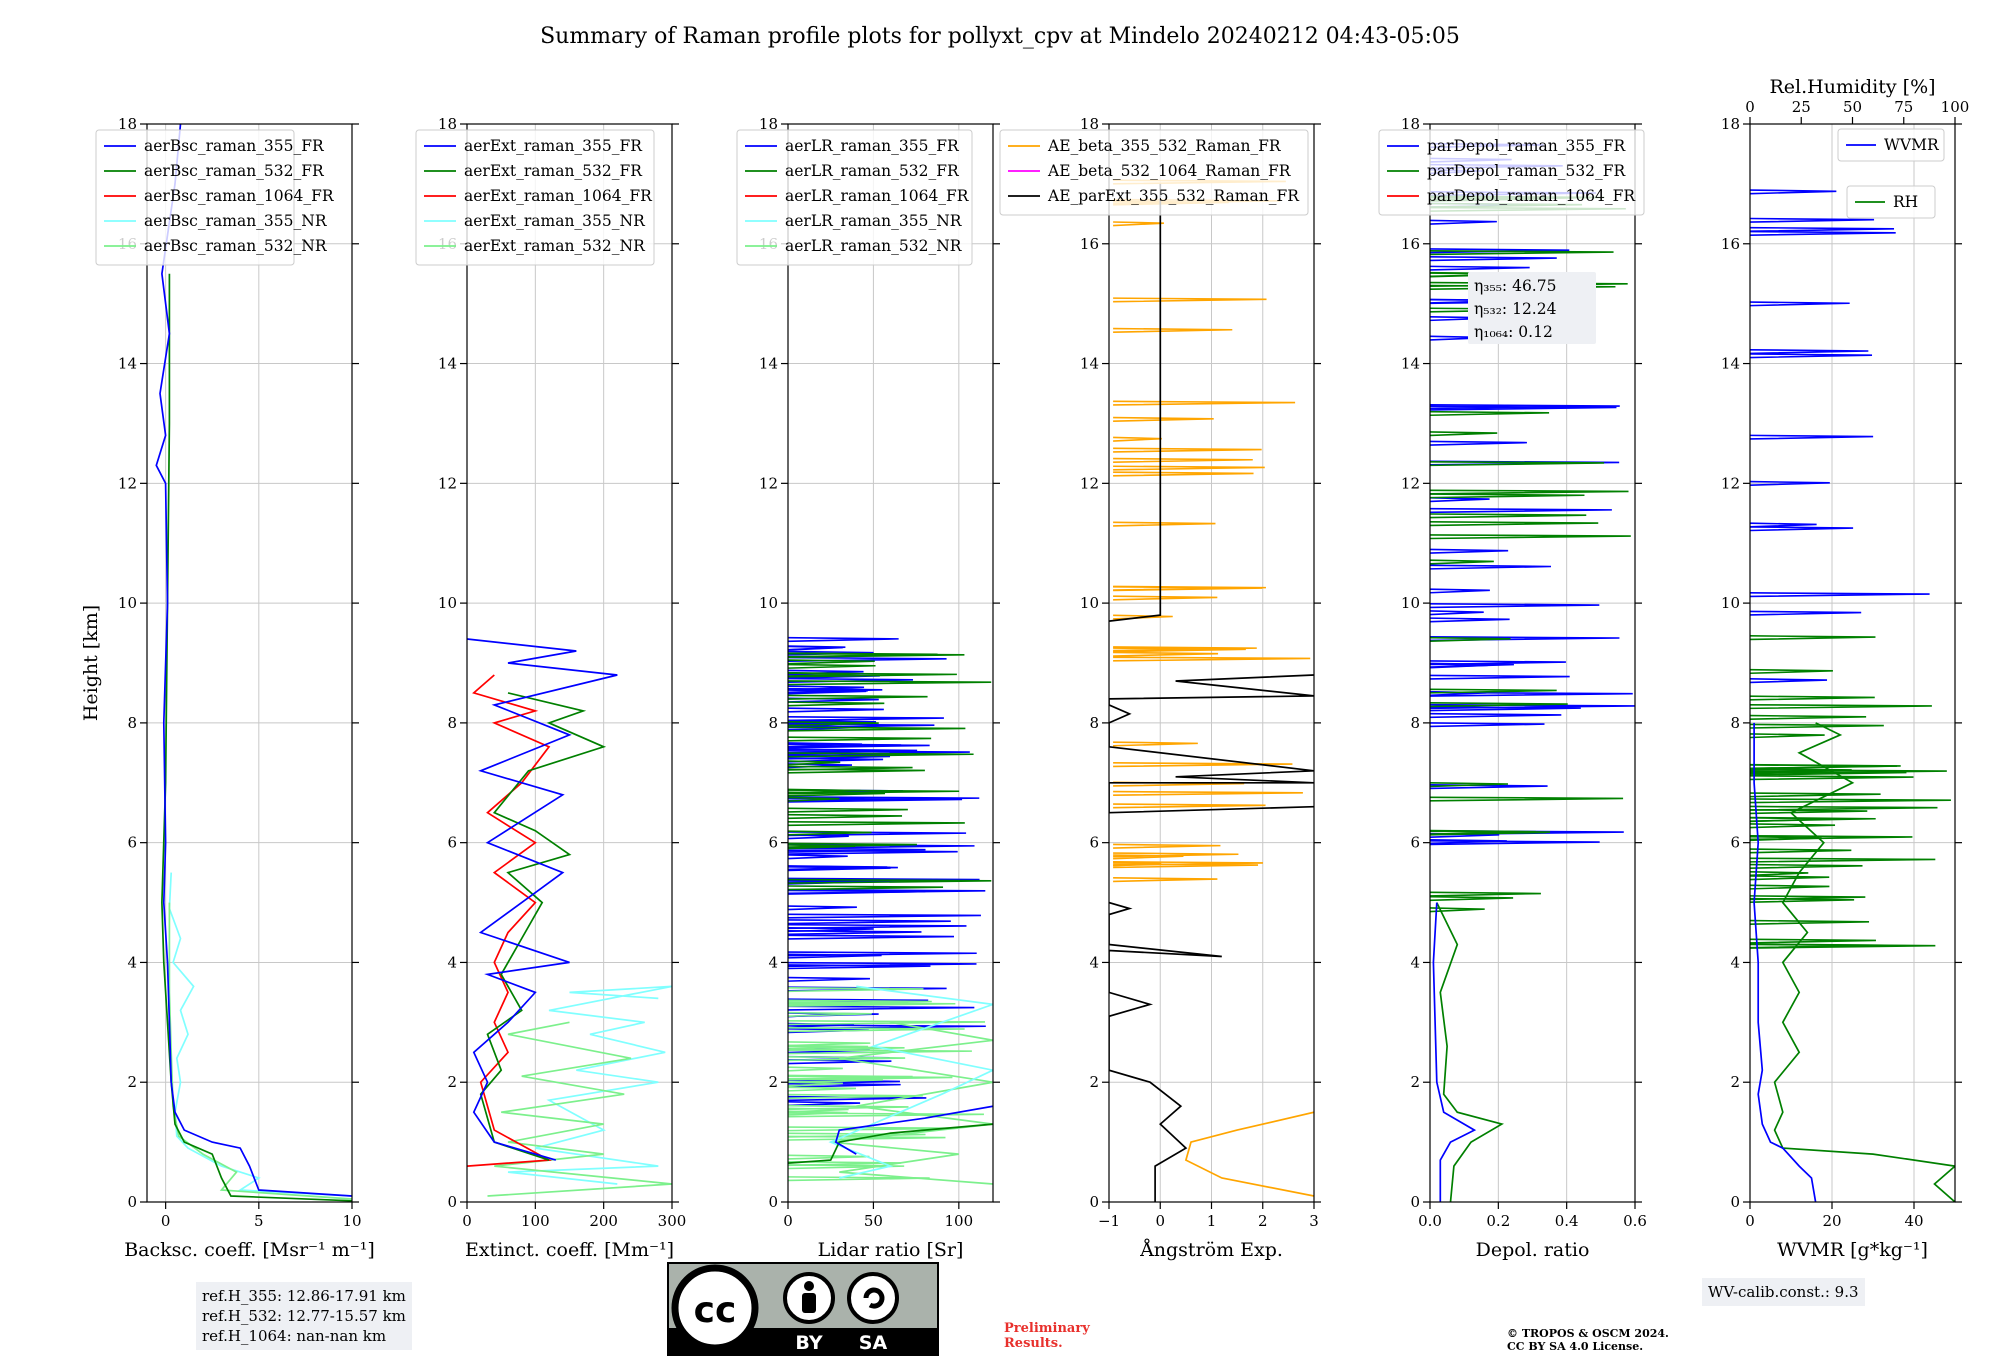  Describe the element at coordinates (808, 1343) in the screenshot. I see `by-text: BY` at that location.